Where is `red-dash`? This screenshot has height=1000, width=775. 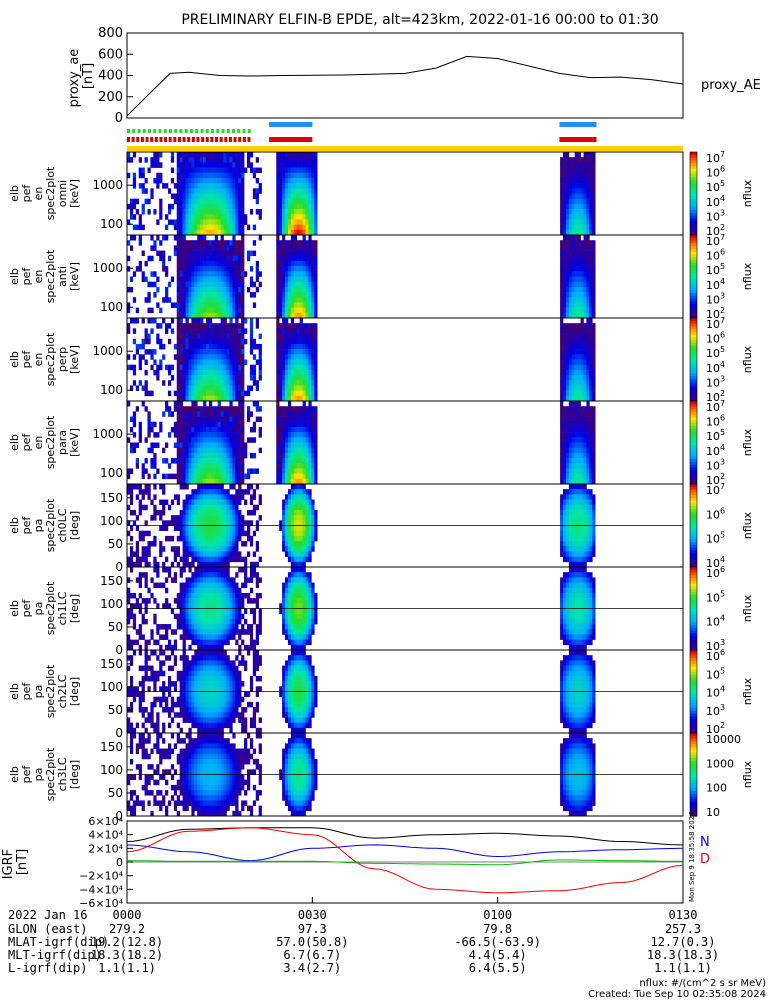 red-dash is located at coordinates (212, 139).